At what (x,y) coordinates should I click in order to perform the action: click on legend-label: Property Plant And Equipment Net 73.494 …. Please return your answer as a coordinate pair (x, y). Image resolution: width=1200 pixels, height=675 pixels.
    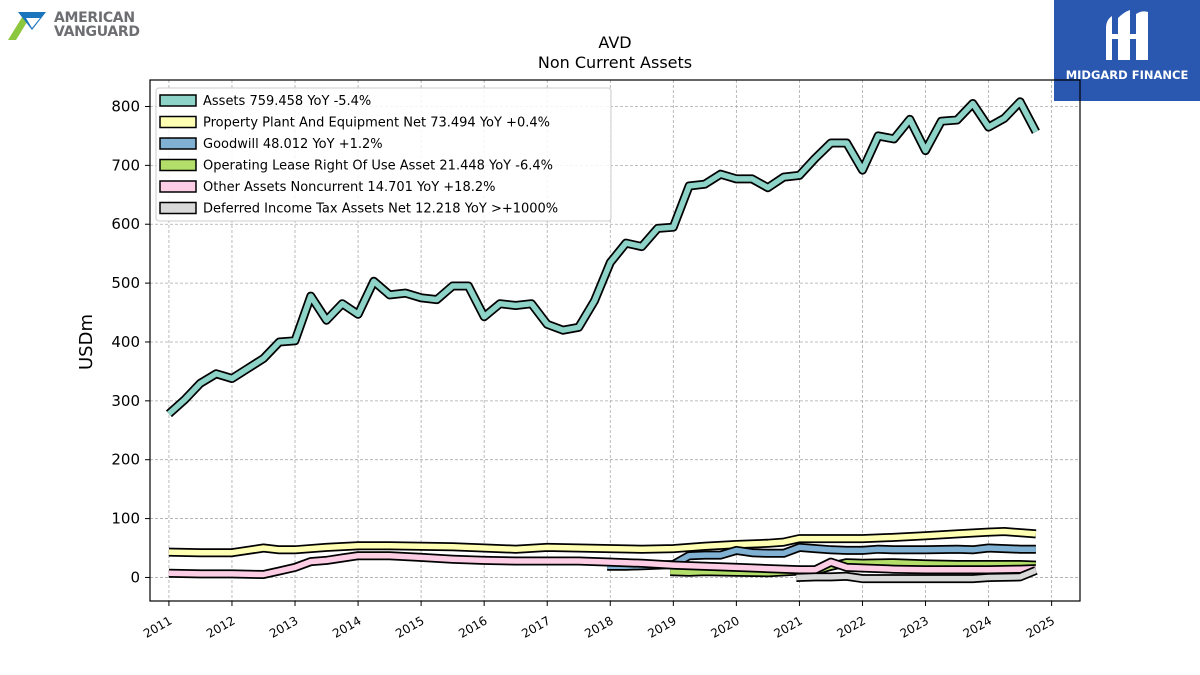
    Looking at the image, I should click on (376, 123).